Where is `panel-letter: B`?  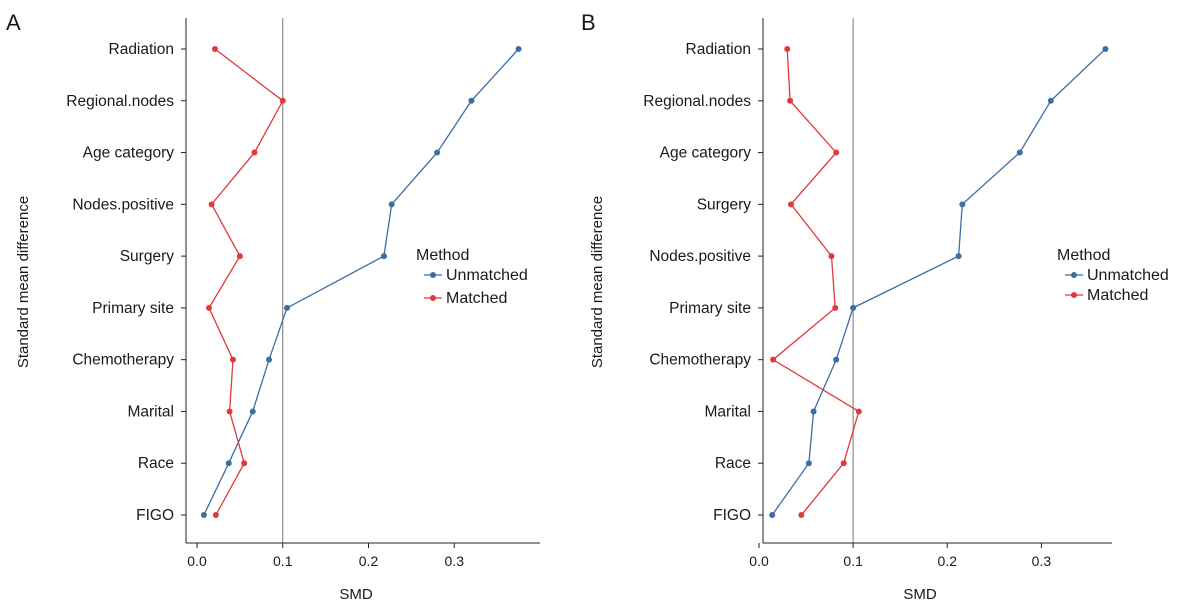 panel-letter: B is located at coordinates (588, 22).